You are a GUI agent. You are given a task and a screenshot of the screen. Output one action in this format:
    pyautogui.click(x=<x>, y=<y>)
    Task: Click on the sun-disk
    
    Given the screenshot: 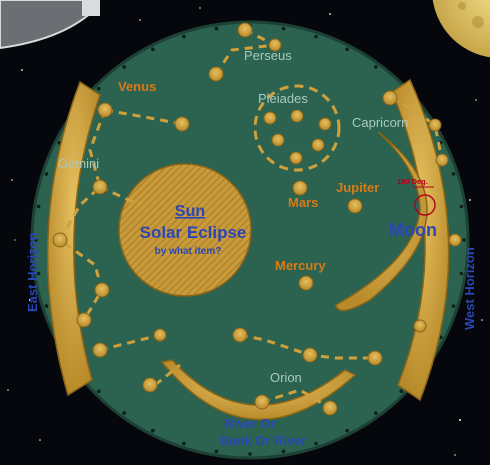 What is the action you would take?
    pyautogui.click(x=185, y=230)
    